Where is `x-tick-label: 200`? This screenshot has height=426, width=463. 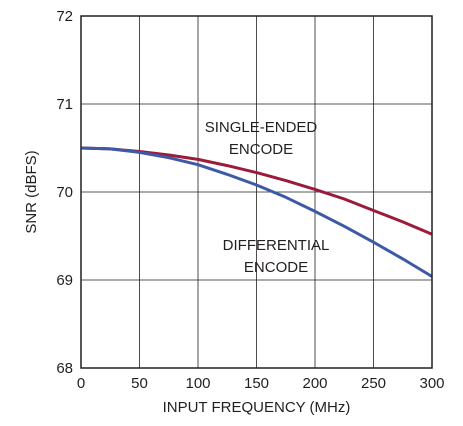 x-tick-label: 200 is located at coordinates (314, 383).